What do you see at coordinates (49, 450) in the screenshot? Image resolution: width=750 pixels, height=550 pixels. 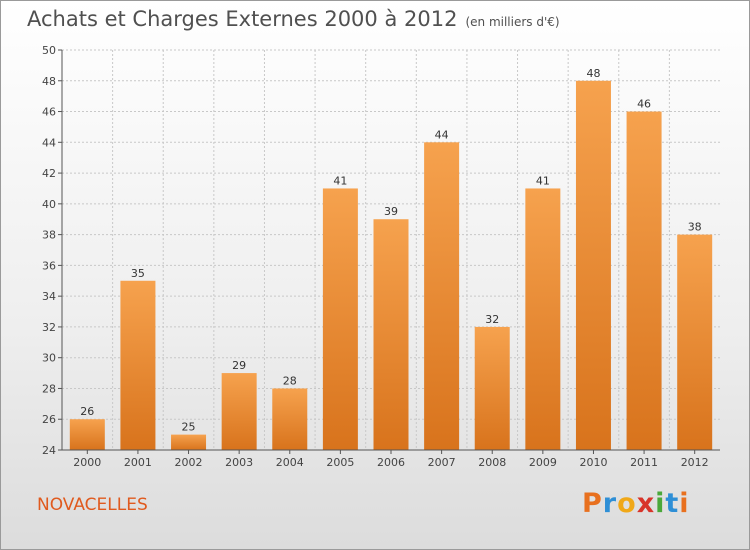 I see `y-tick-label: 24` at bounding box center [49, 450].